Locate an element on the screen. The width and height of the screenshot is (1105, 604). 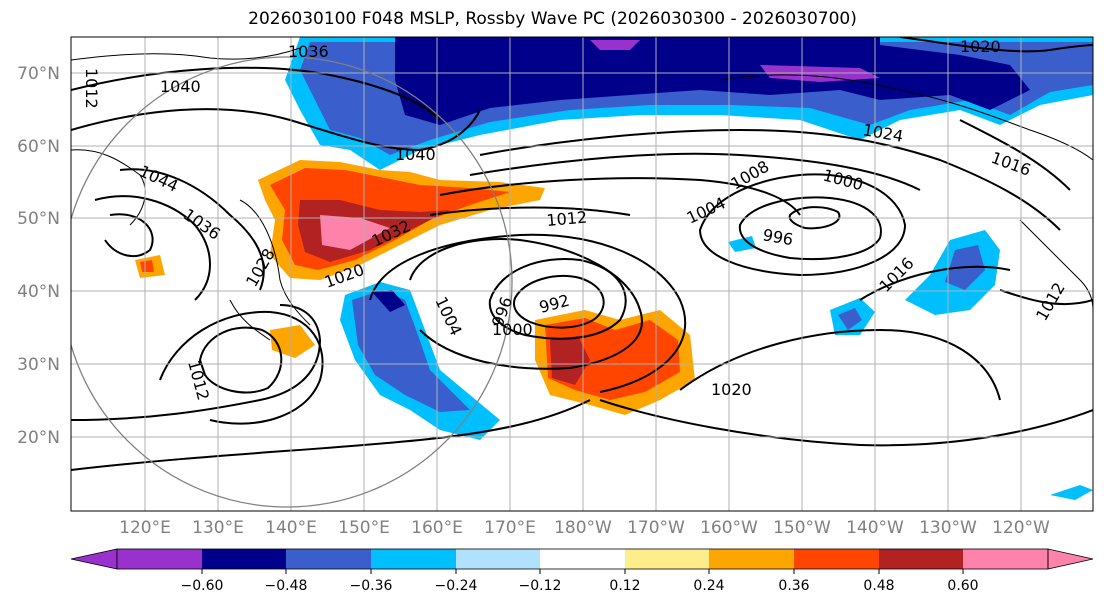
isobar-label: 1036 is located at coordinates (308, 51).